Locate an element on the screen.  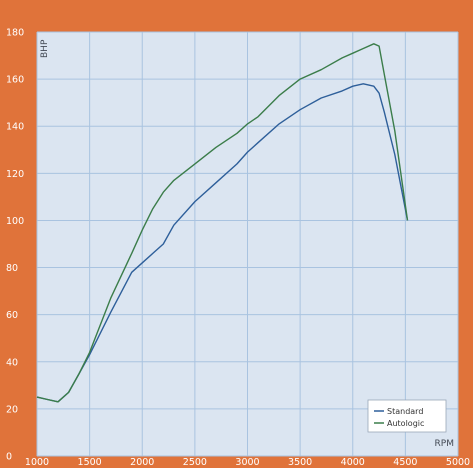
legend-box is located at coordinates (407, 416).